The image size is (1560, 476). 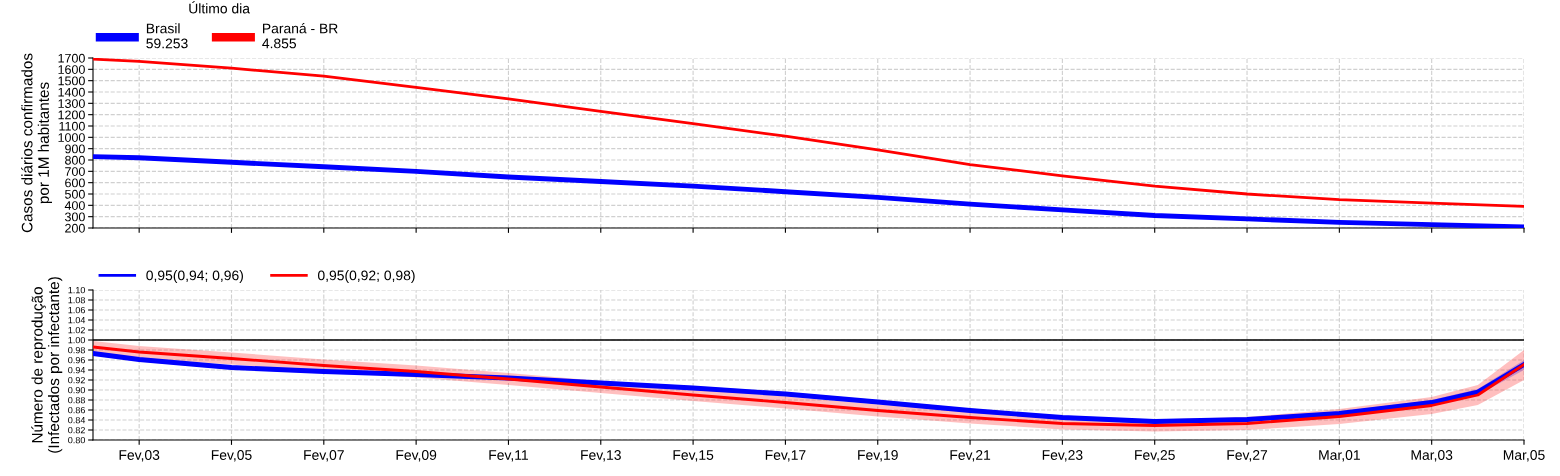 What do you see at coordinates (36, 143) in the screenshot?
I see `y-axis-title: Casos diários confirmados por 1M habitantes` at bounding box center [36, 143].